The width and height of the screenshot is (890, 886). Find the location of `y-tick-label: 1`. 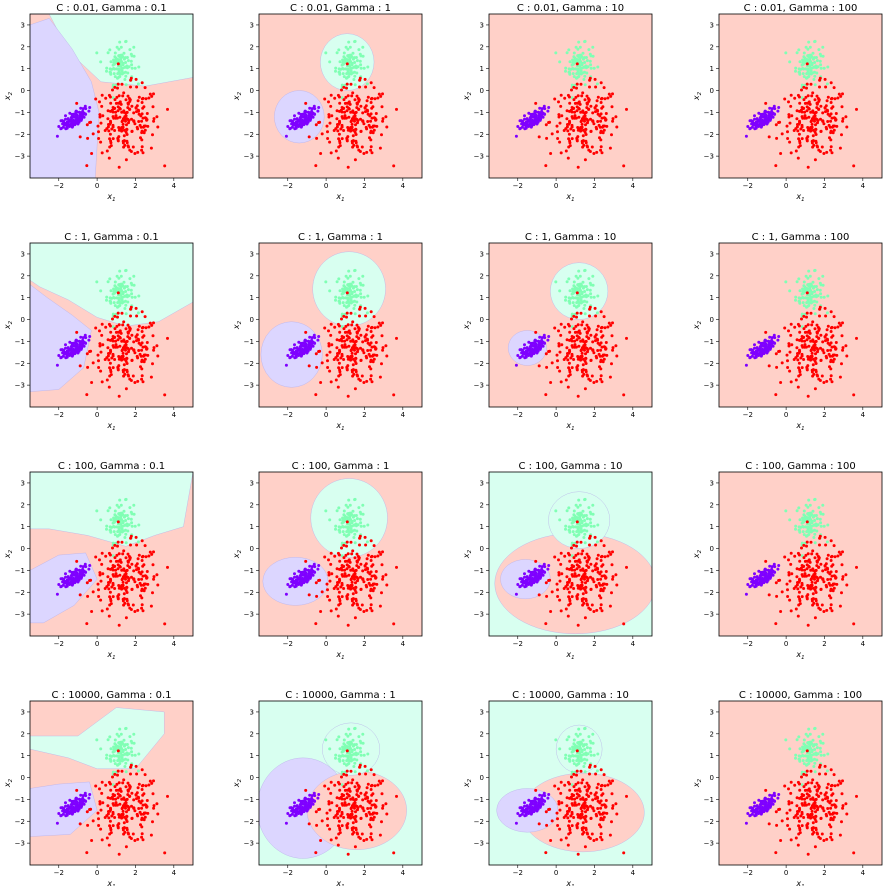

y-tick-label: 1 is located at coordinates (482, 69).